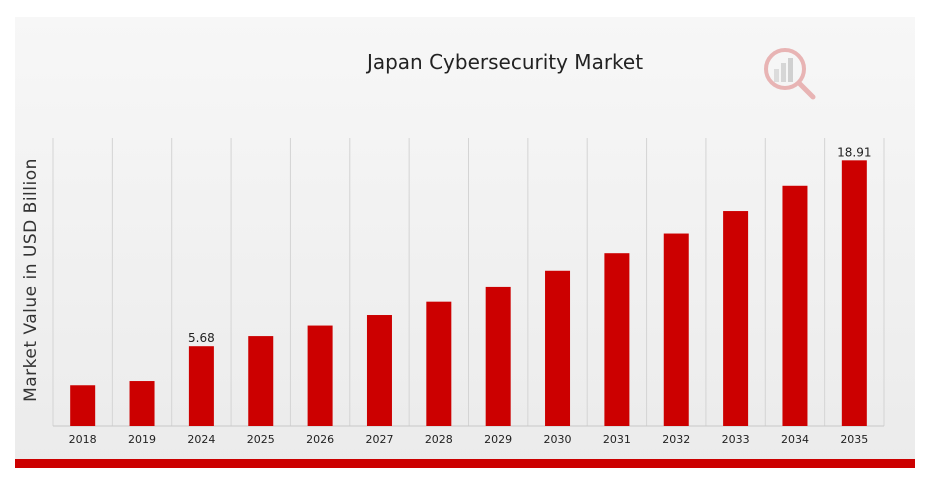 The height and width of the screenshot is (477, 930). I want to click on bar-2025, so click(261, 381).